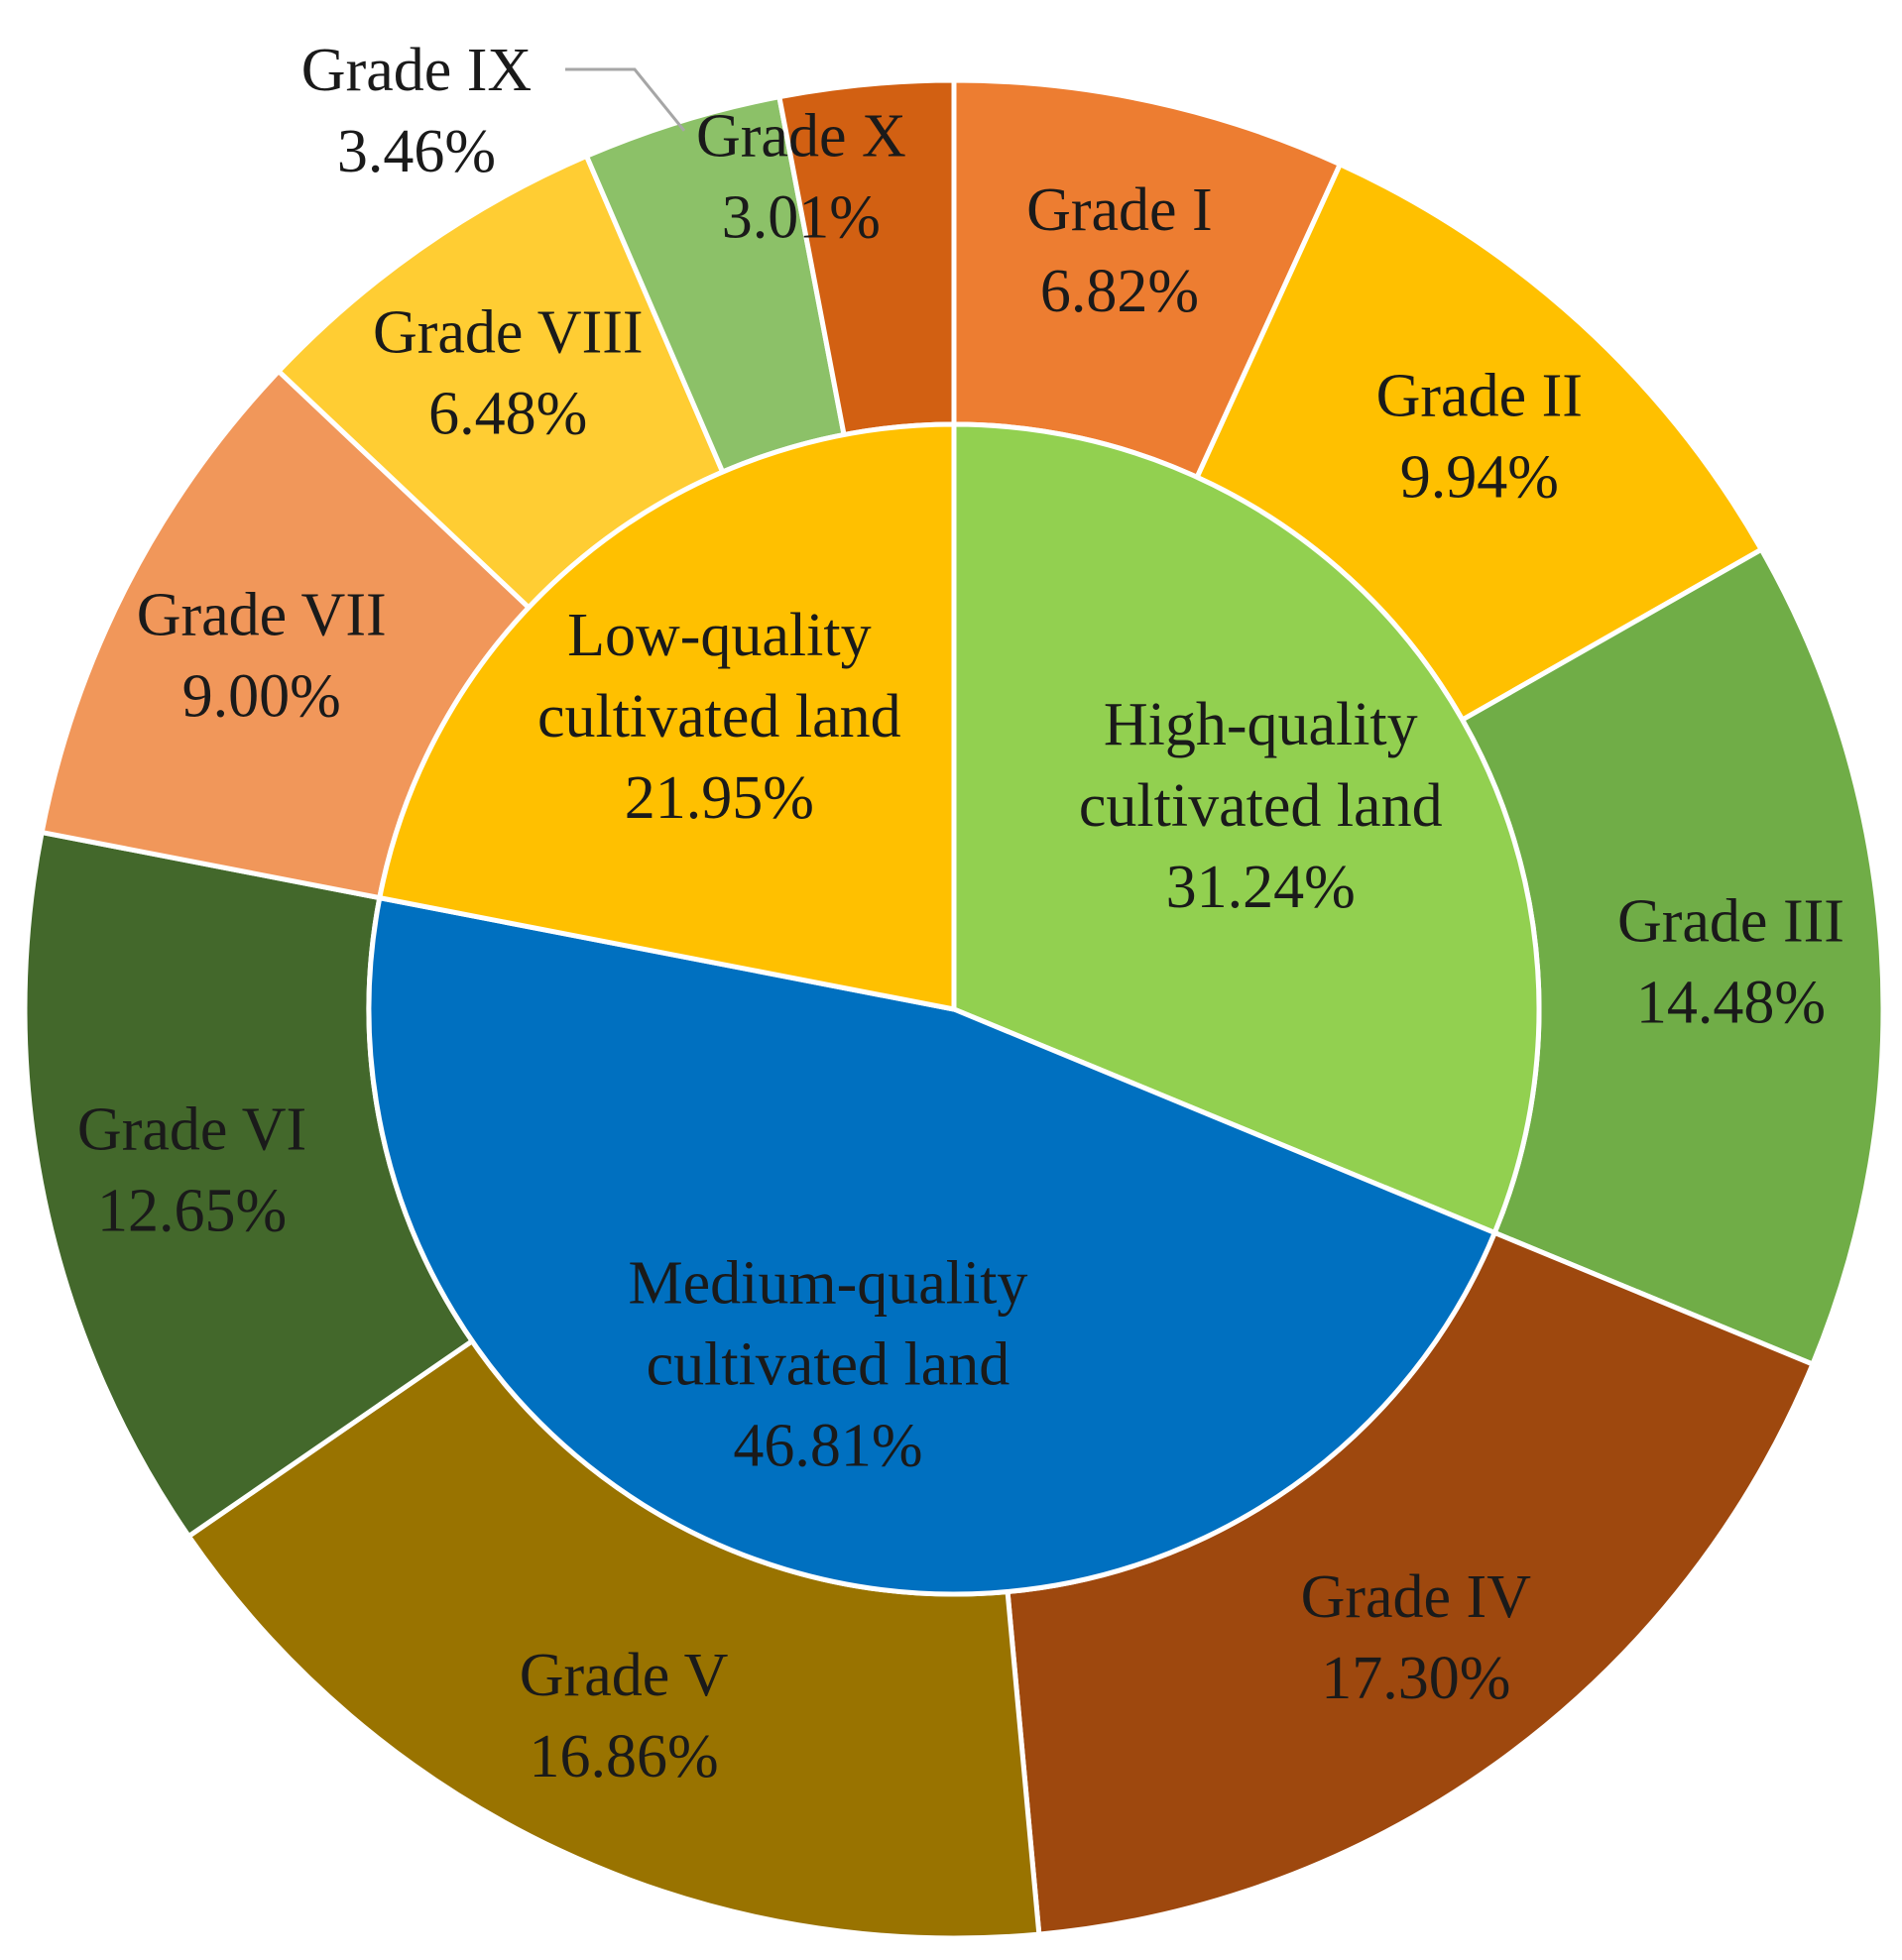 Image resolution: width=1902 pixels, height=1960 pixels. Describe the element at coordinates (508, 373) in the screenshot. I see `label-grade-viii: Grade VIII 6.48%` at that location.